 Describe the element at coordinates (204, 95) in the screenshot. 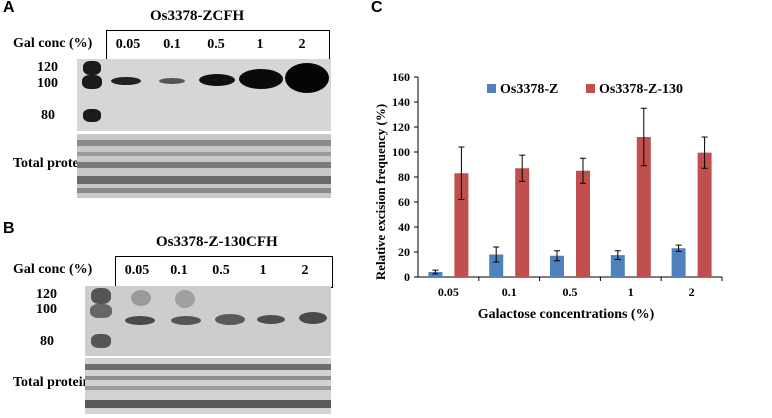

I see `panel-a-western-blot` at that location.